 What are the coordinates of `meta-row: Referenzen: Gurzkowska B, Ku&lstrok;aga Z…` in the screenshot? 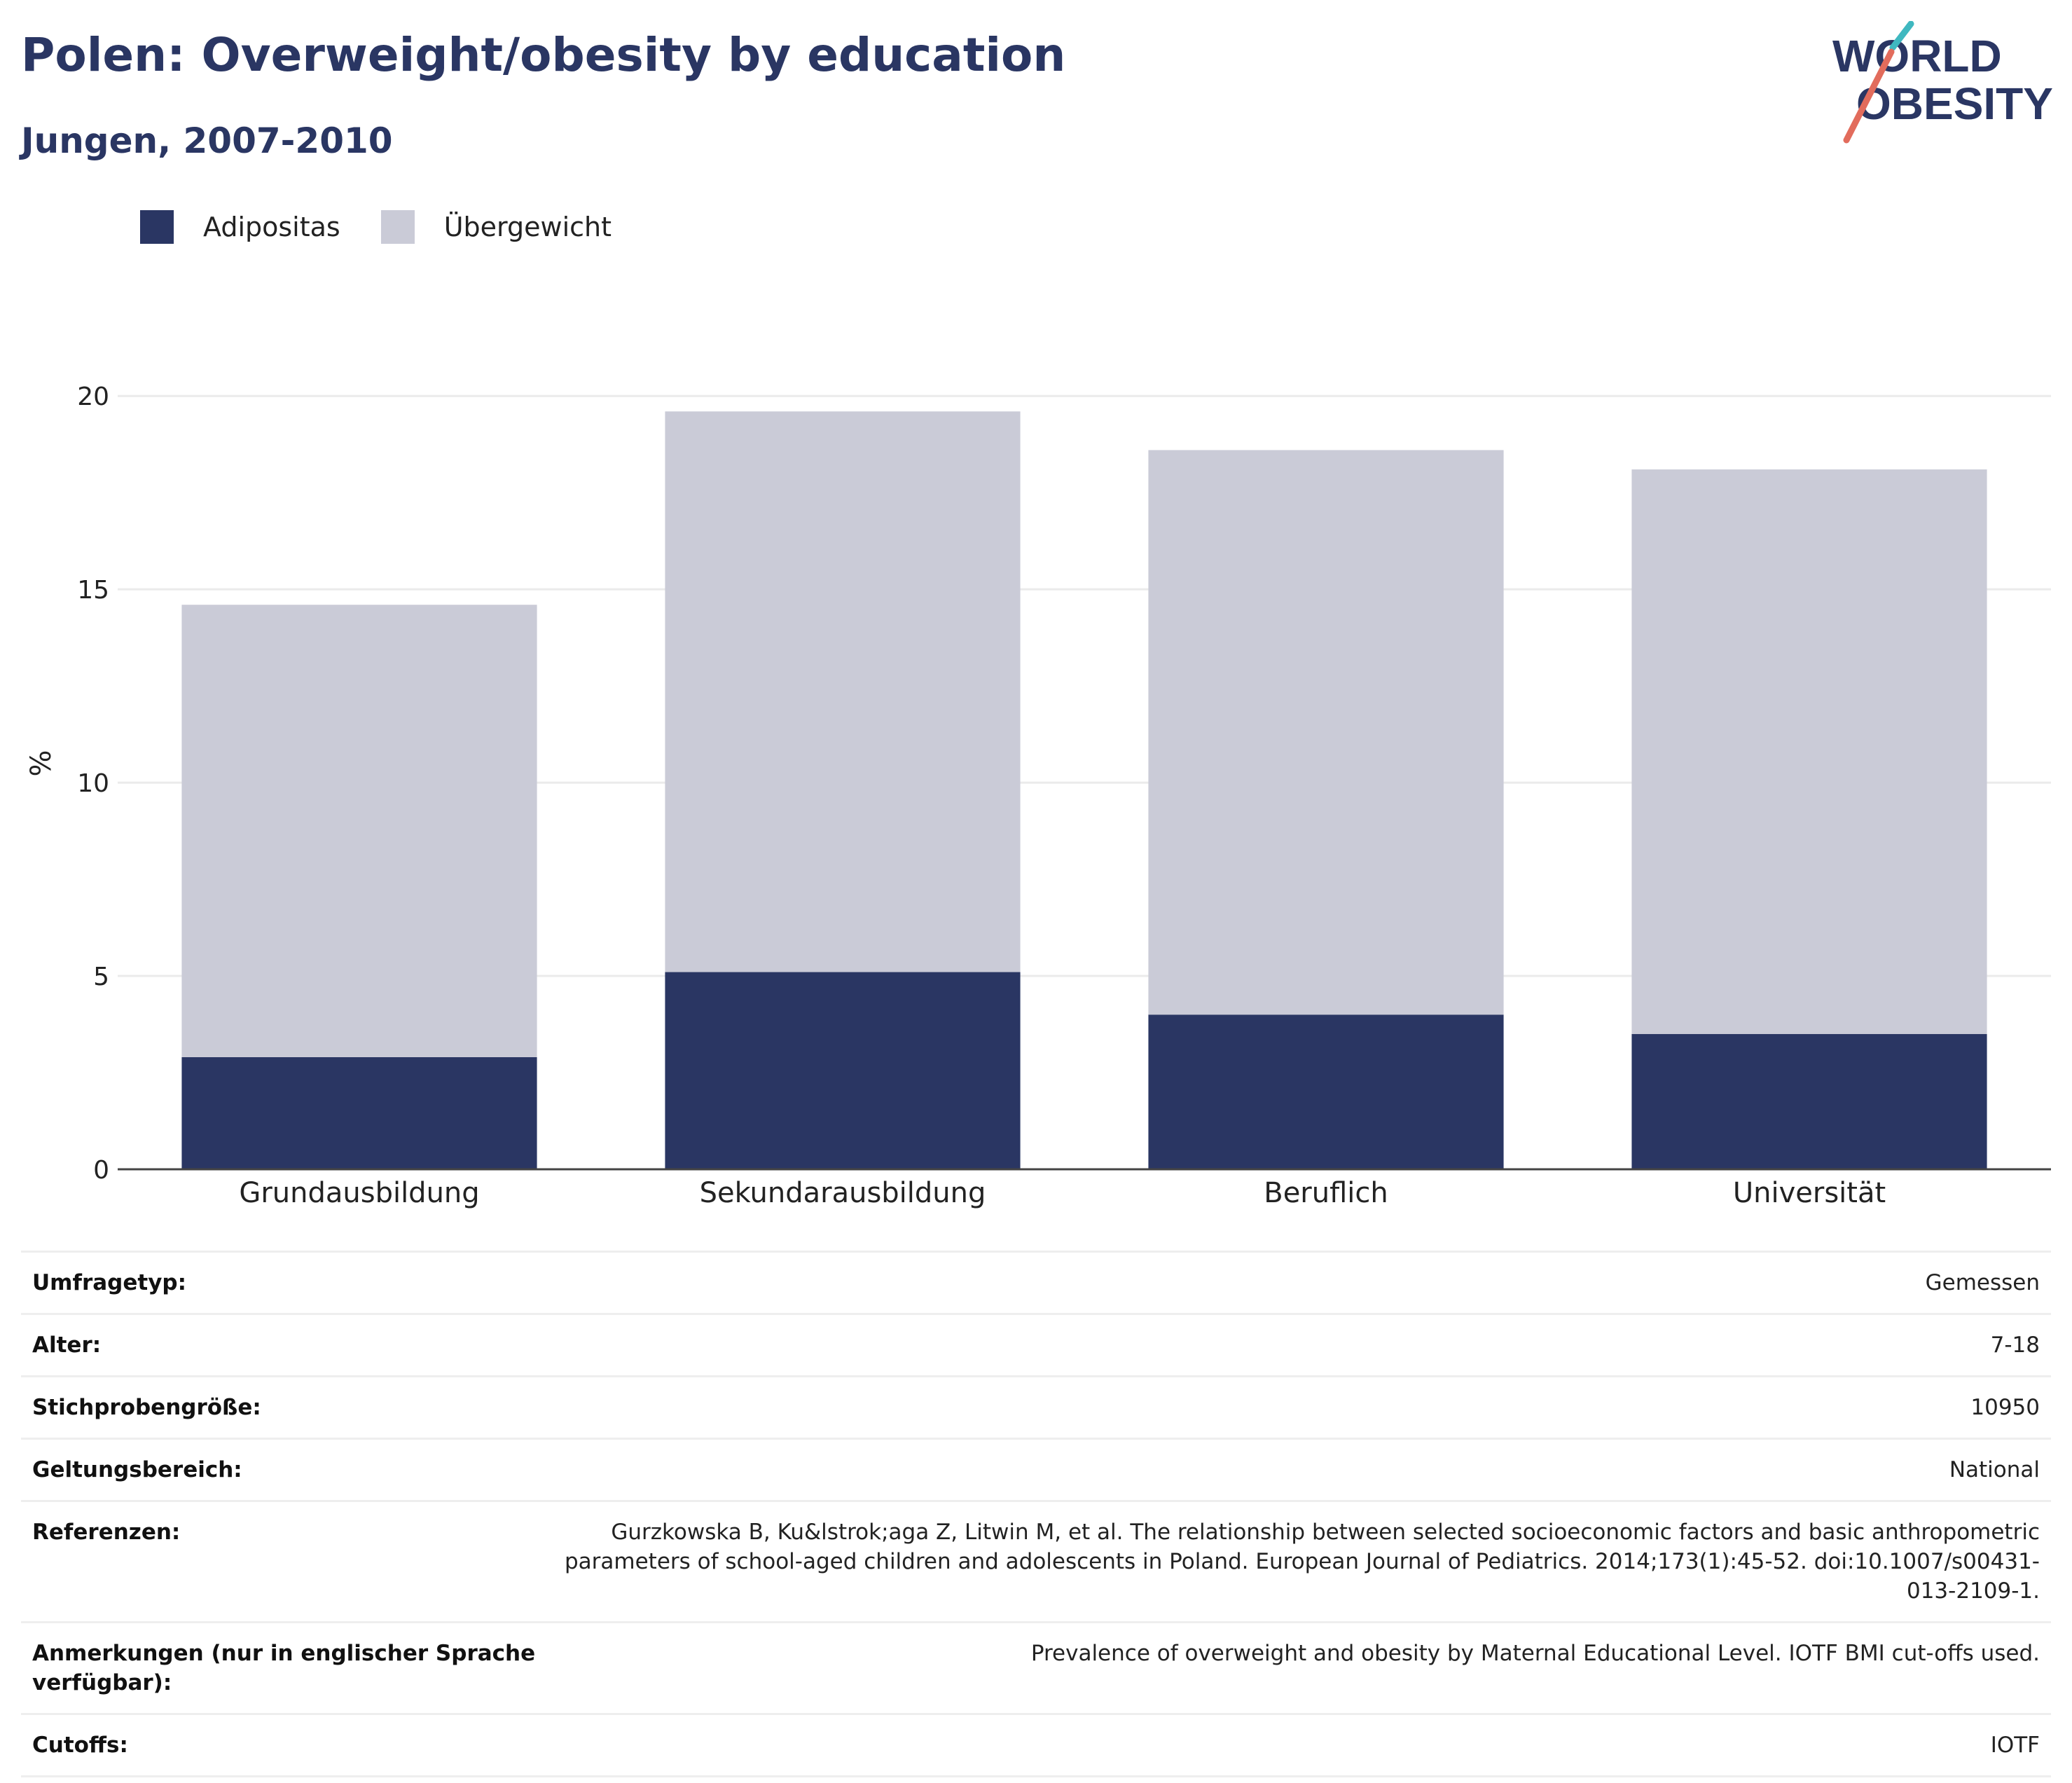 It's located at (1036, 1560).